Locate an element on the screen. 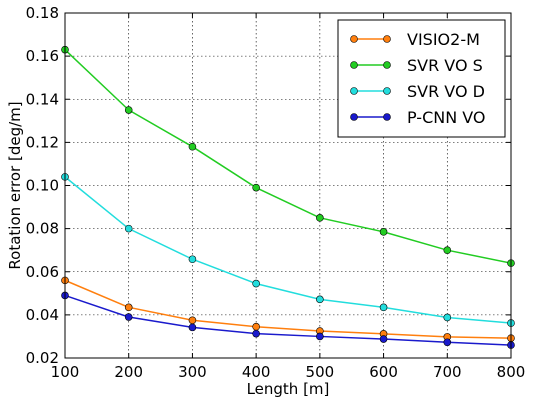  series-visio2-m is located at coordinates (288, 309).